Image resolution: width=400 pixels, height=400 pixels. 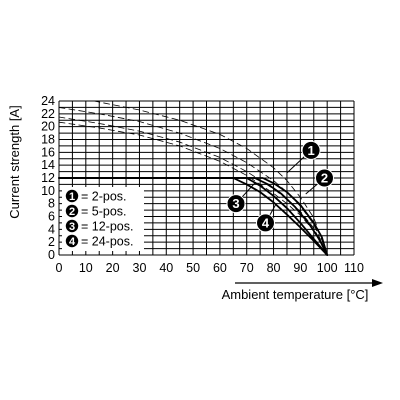 I want to click on legend-label: = 12-pos., so click(x=107, y=227).